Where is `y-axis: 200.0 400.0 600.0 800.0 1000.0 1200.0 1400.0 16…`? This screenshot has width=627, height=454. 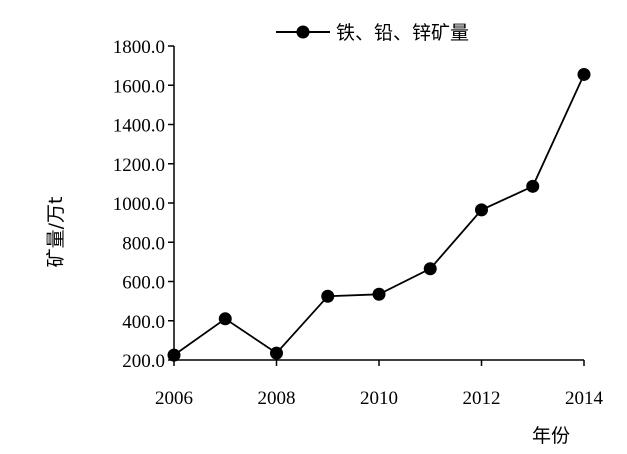 y-axis: 200.0 400.0 600.0 800.0 1000.0 1200.0 1400.0 16… is located at coordinates (144, 204).